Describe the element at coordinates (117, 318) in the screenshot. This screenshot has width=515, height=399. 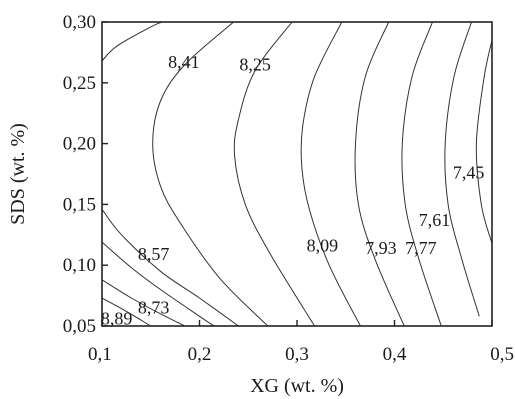
I see `contour-value-label: 8,89` at that location.